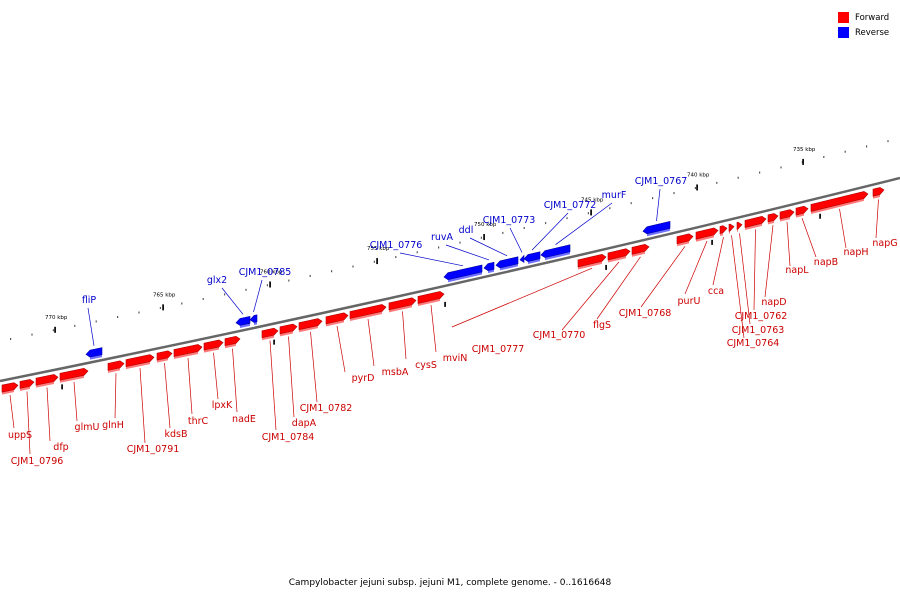 This screenshot has height=600, width=900. What do you see at coordinates (116, 366) in the screenshot?
I see `forward-gene-glnh` at bounding box center [116, 366].